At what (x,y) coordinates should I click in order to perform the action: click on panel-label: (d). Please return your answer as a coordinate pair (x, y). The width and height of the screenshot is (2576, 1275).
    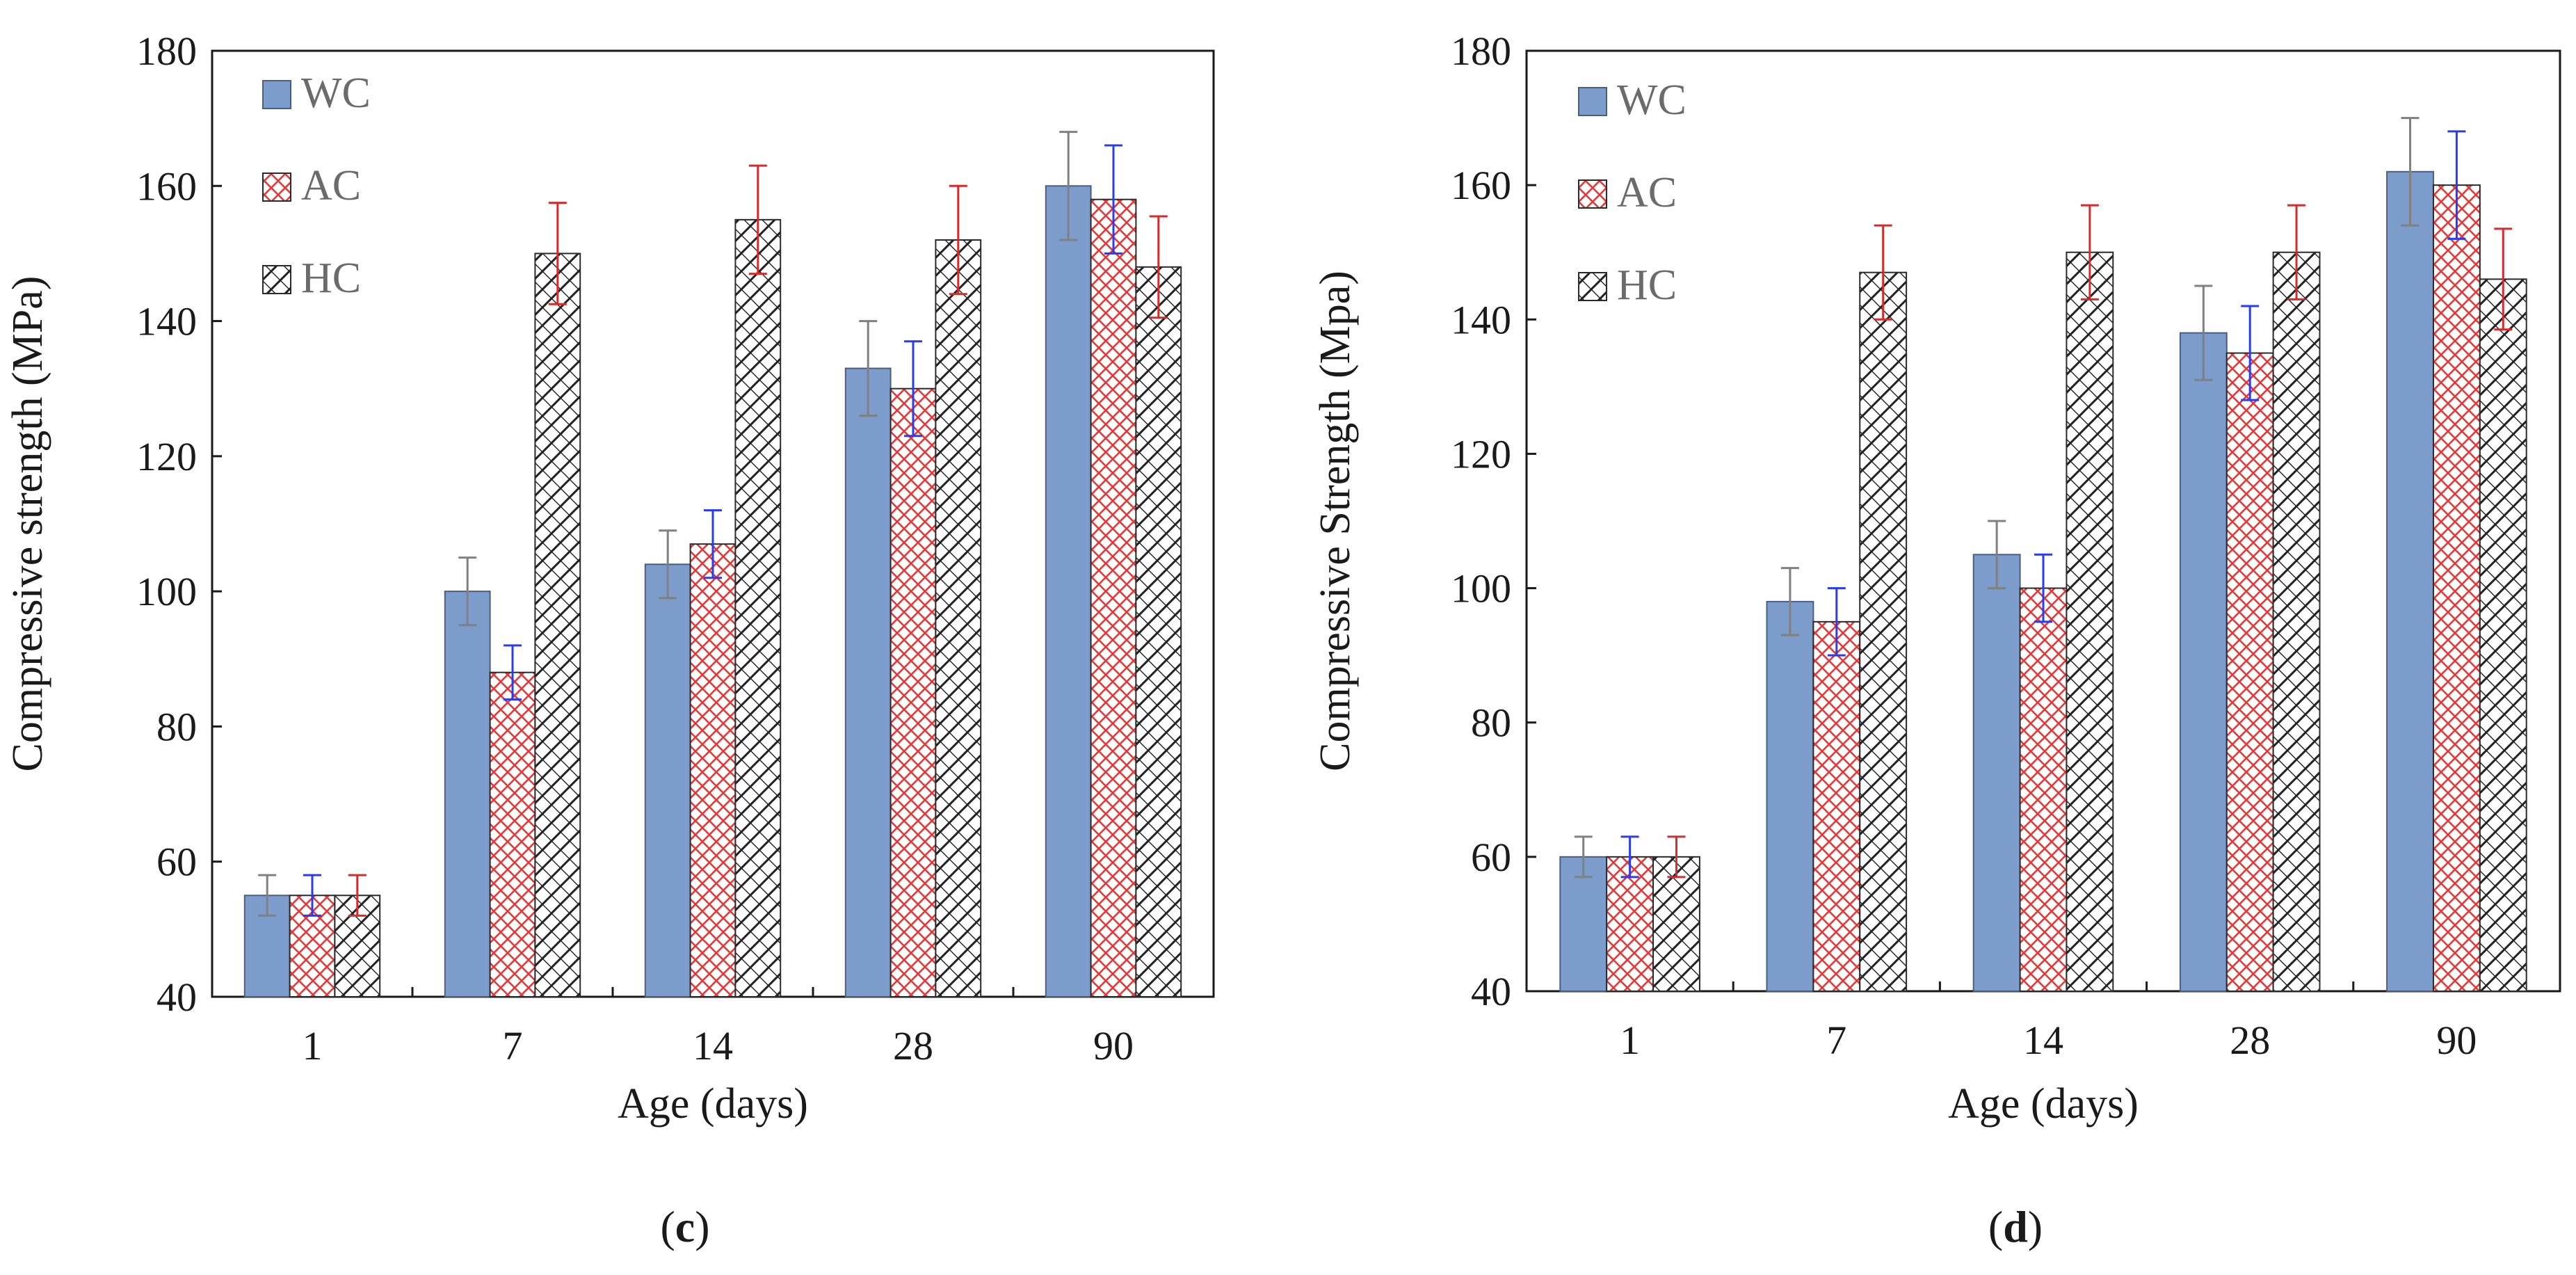
    Looking at the image, I should click on (2016, 1227).